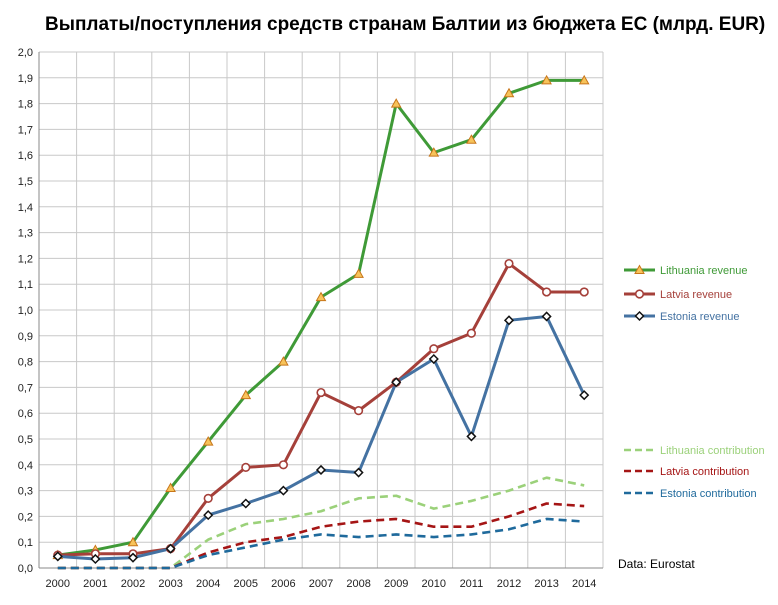  Describe the element at coordinates (396, 584) in the screenshot. I see `x-tick-label: 2009` at that location.